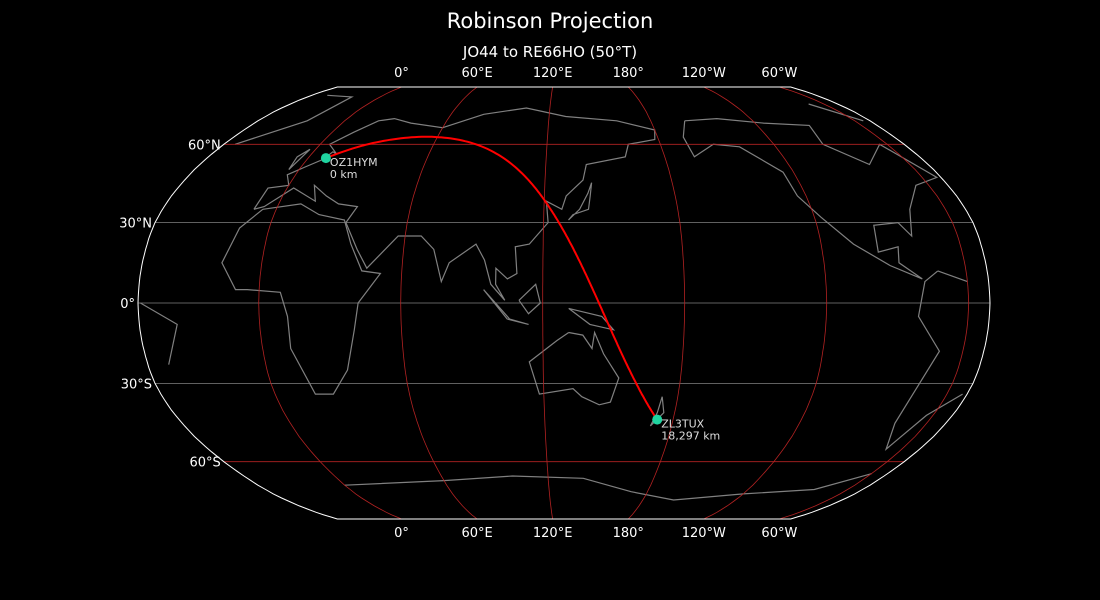 This screenshot has width=1100, height=600. I want to click on lat-label: 30°N, so click(135, 224).